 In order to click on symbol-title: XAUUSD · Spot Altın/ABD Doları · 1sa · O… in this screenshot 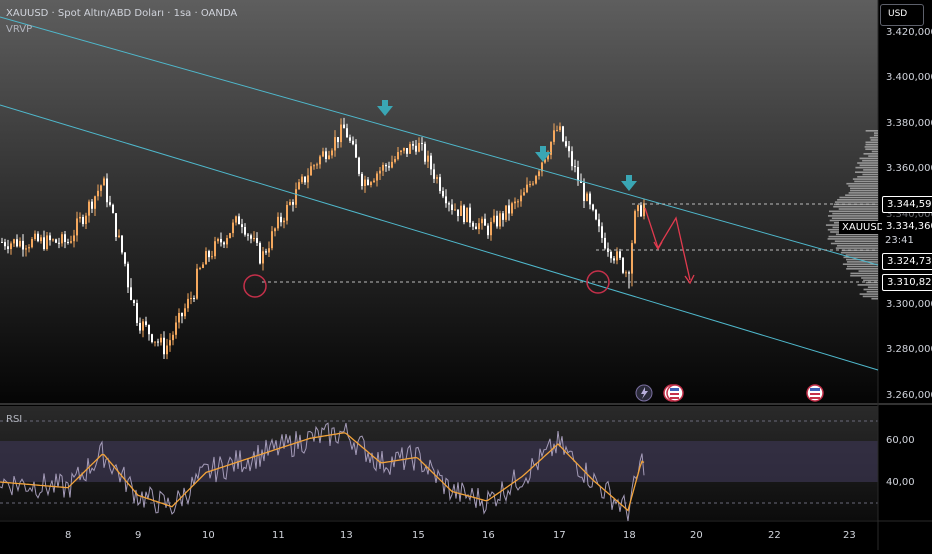, I will do `click(122, 13)`.